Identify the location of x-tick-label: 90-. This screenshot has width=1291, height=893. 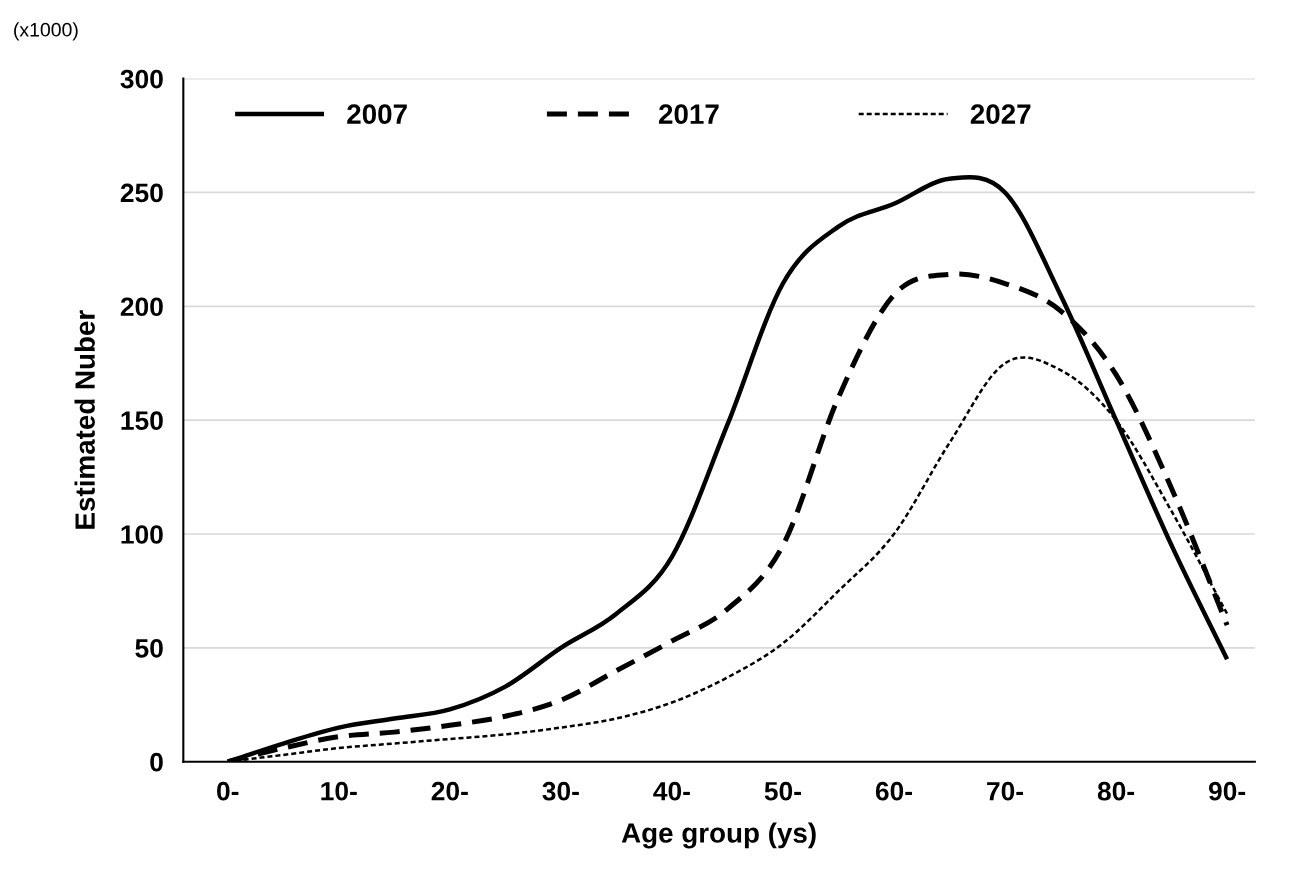
(1227, 791).